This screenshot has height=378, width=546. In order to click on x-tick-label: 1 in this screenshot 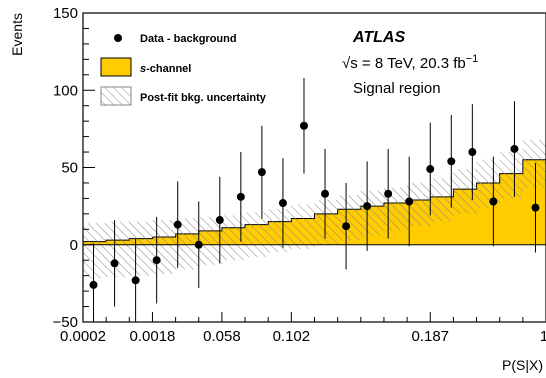, I will do `click(543, 336)`.